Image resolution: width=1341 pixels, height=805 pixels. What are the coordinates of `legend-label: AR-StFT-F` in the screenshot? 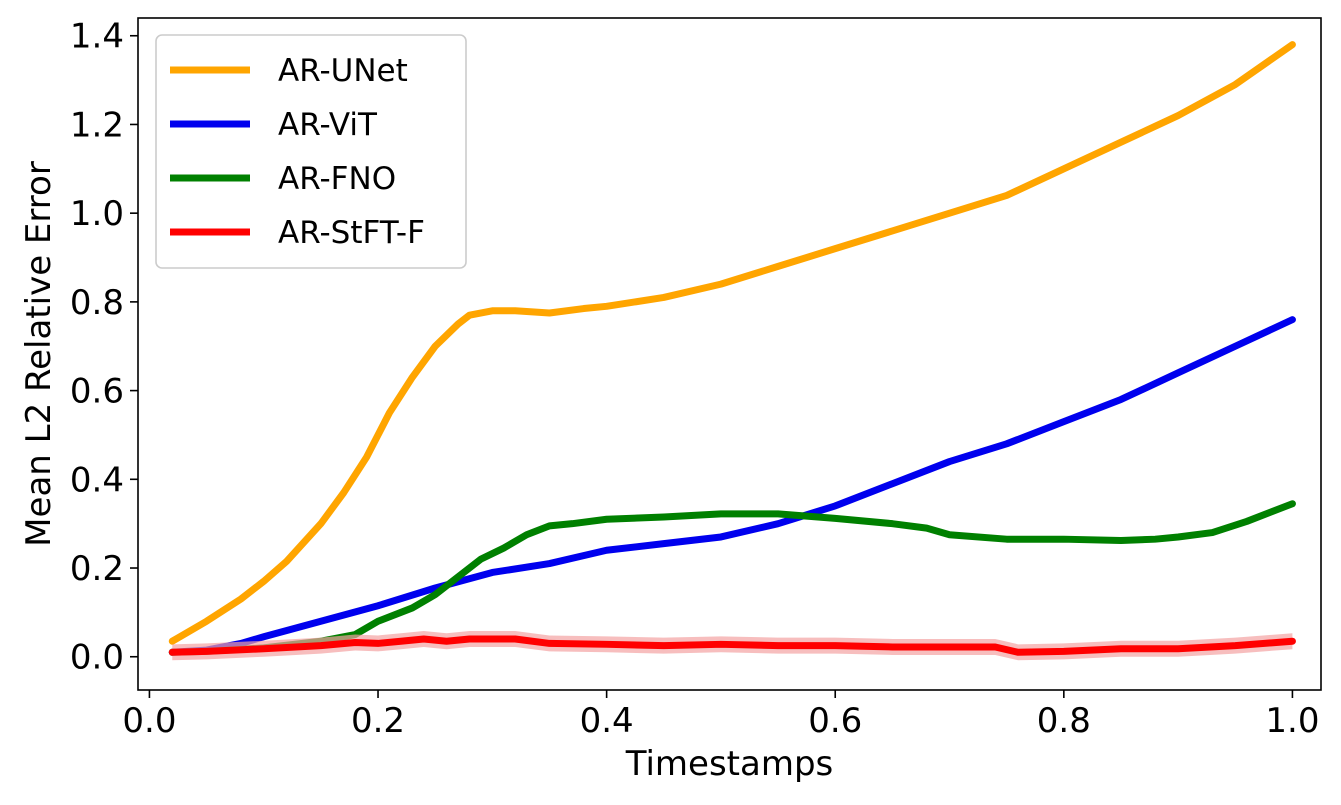 It's located at (351, 233).